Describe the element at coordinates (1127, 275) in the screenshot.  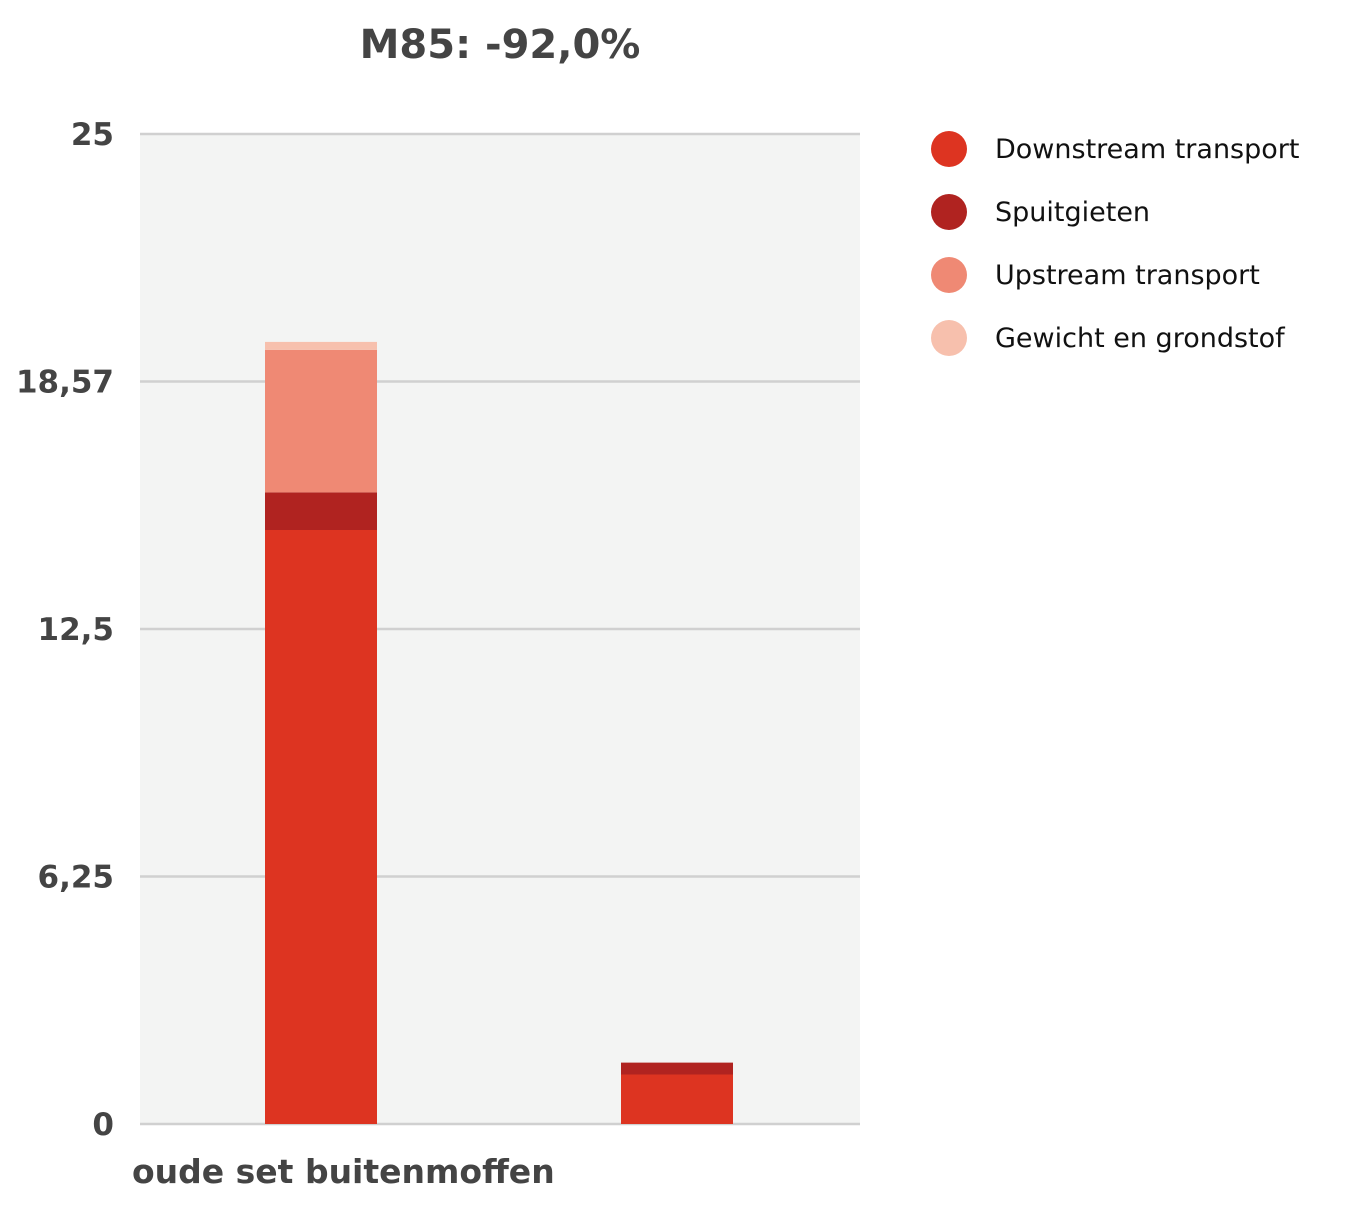
I see `legend-label: Upstream transport` at that location.